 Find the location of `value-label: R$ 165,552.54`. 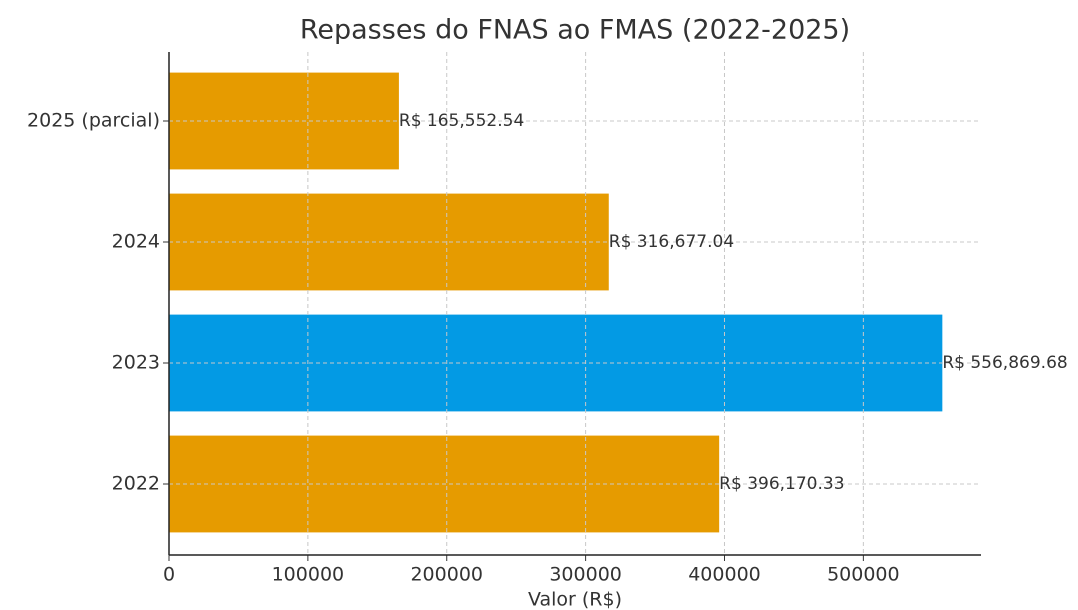

value-label: R$ 165,552.54 is located at coordinates (461, 121).